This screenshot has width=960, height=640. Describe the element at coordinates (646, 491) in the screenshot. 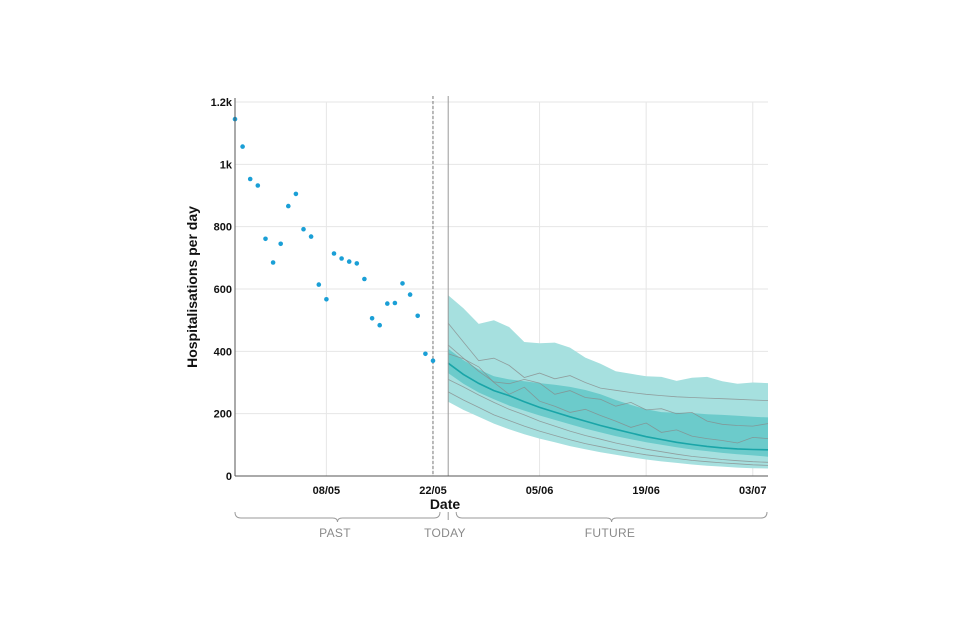

I see `x-tick-label: 19/06` at that location.